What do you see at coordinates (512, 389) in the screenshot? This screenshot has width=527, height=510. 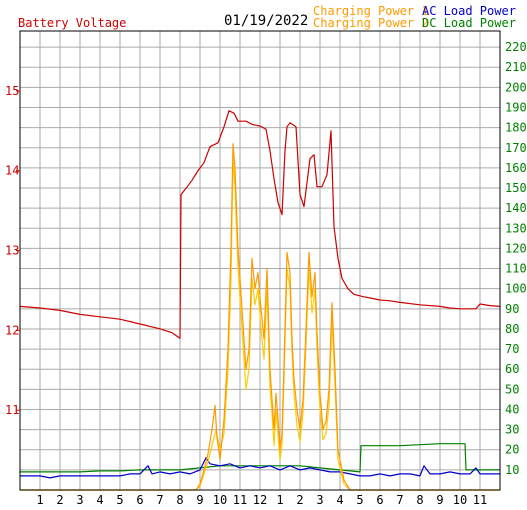 I see `right-tick-label: 50` at bounding box center [512, 389].